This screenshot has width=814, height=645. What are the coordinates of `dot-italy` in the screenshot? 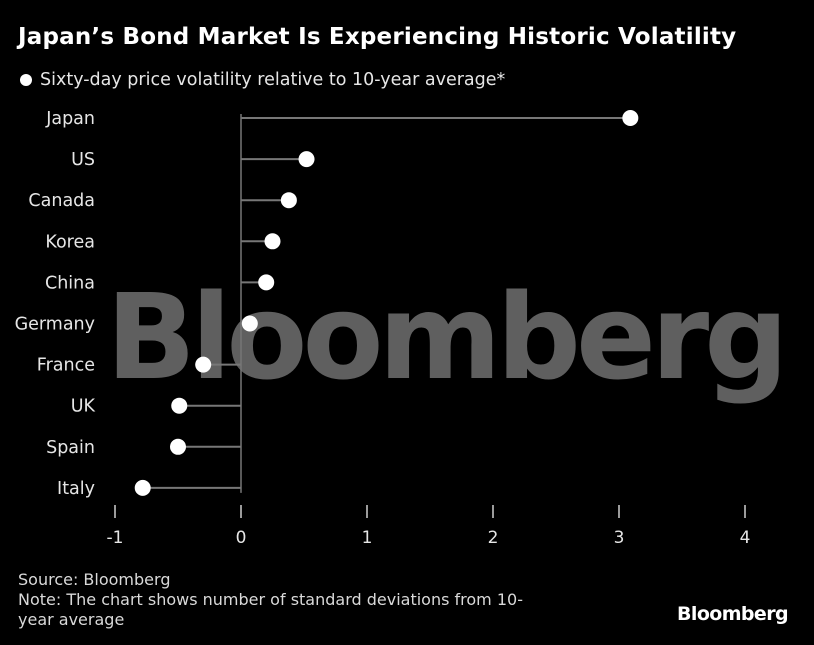 It's located at (142, 487).